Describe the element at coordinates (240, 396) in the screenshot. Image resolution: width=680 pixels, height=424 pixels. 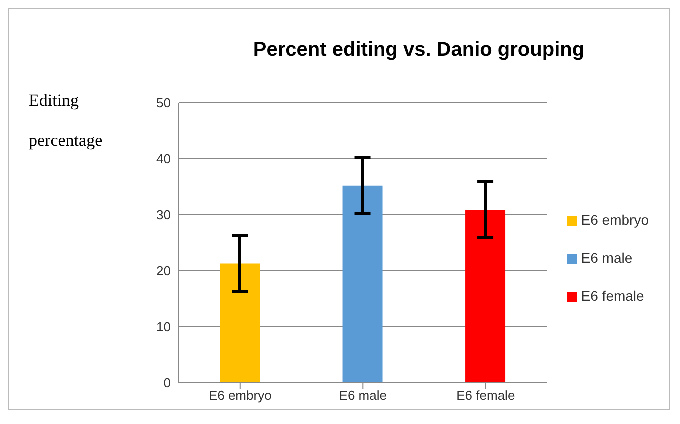
I see `x-tick-label: E6 embryo` at that location.